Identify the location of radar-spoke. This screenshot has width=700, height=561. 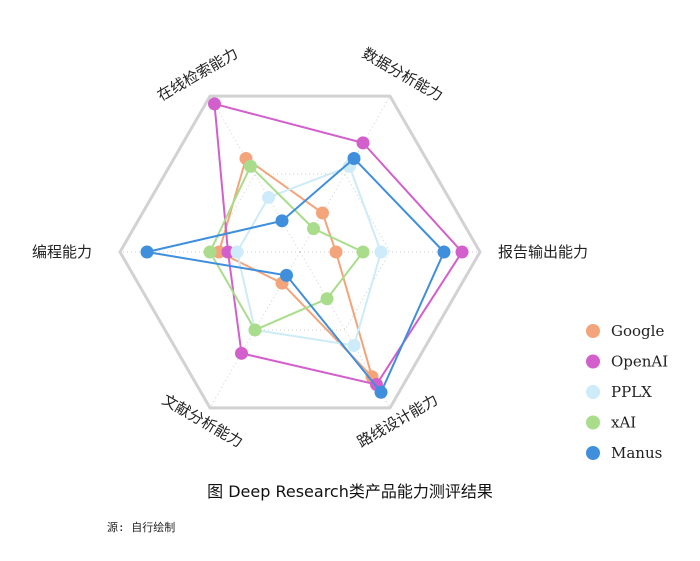
(255, 174).